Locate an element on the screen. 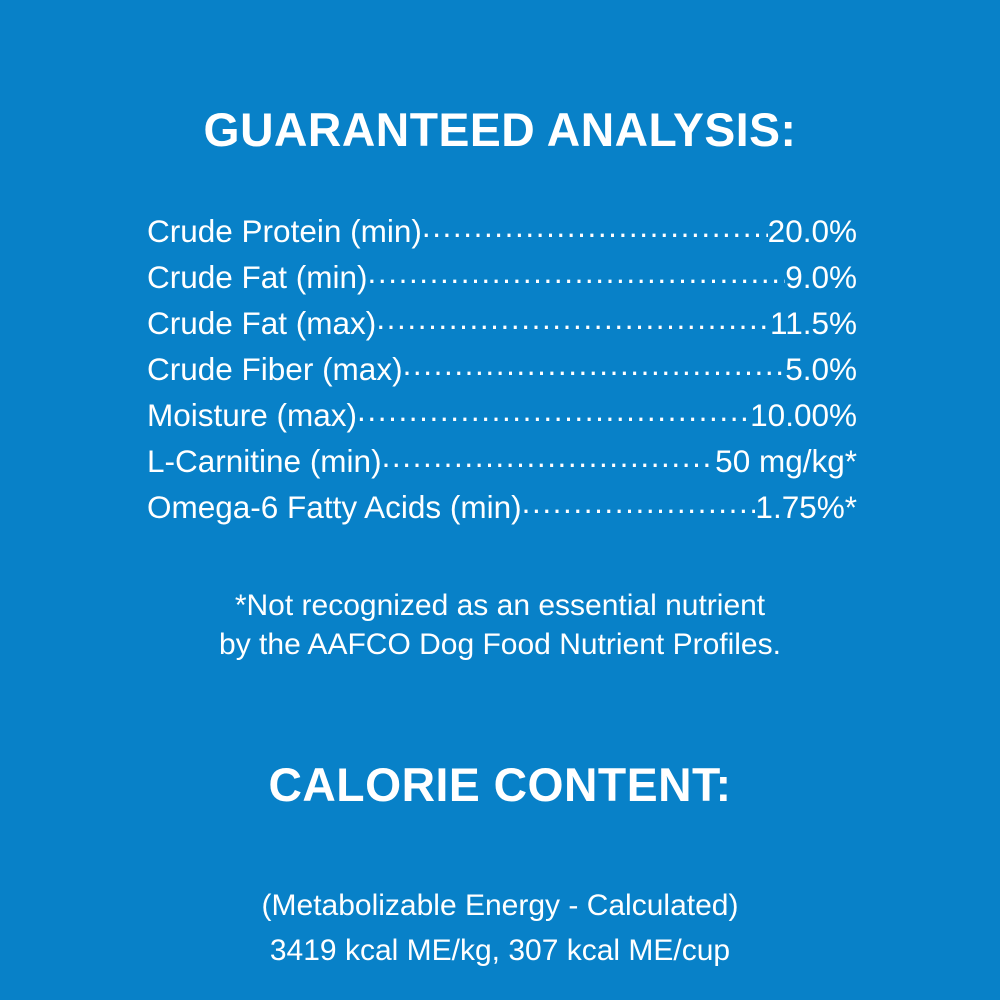 This screenshot has height=1000, width=1000. analysis-row-l-carnitine-min: L-Carnitine (min) 50 mg/kg* is located at coordinates (502, 461).